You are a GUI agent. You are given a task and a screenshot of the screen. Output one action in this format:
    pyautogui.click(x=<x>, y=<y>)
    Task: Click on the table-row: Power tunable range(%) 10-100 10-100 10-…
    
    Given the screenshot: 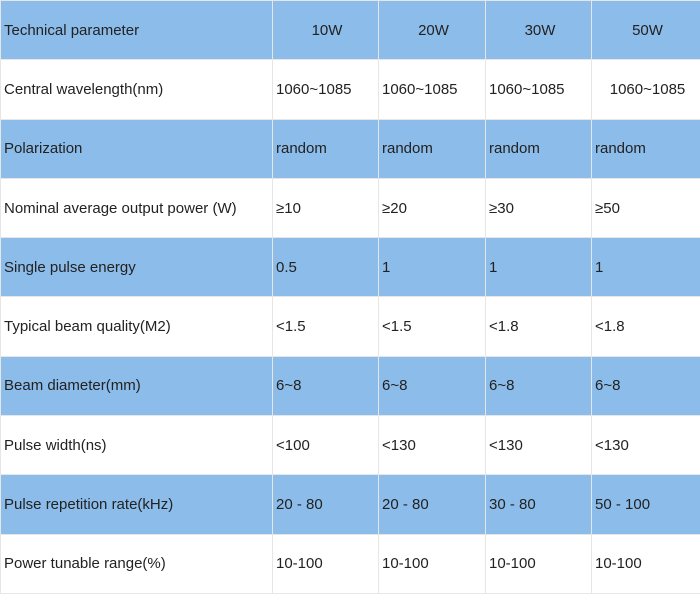 What is the action you would take?
    pyautogui.click(x=350, y=563)
    